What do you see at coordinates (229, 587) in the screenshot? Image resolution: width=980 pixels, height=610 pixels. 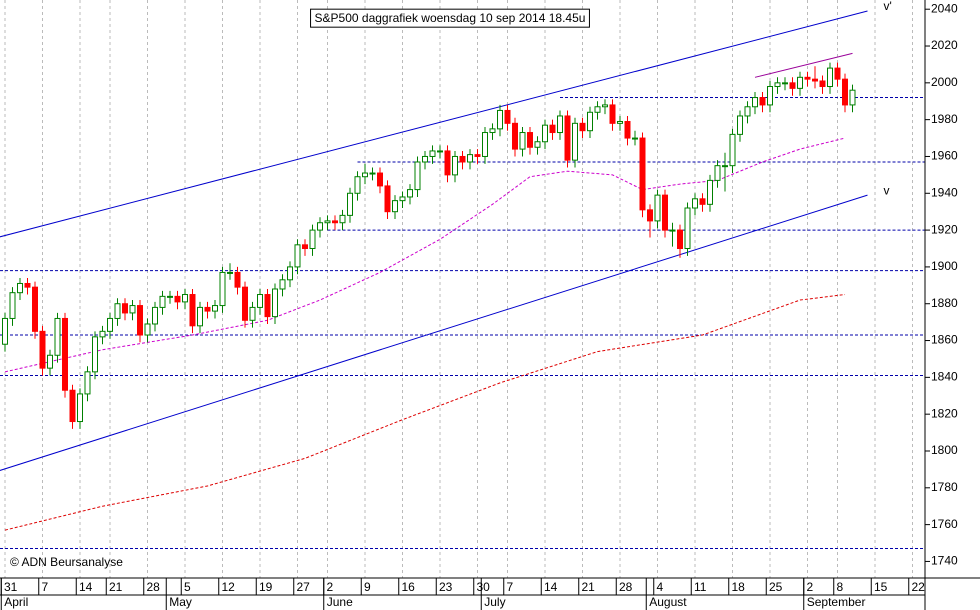 I see `x-tick-label: 12` at bounding box center [229, 587].